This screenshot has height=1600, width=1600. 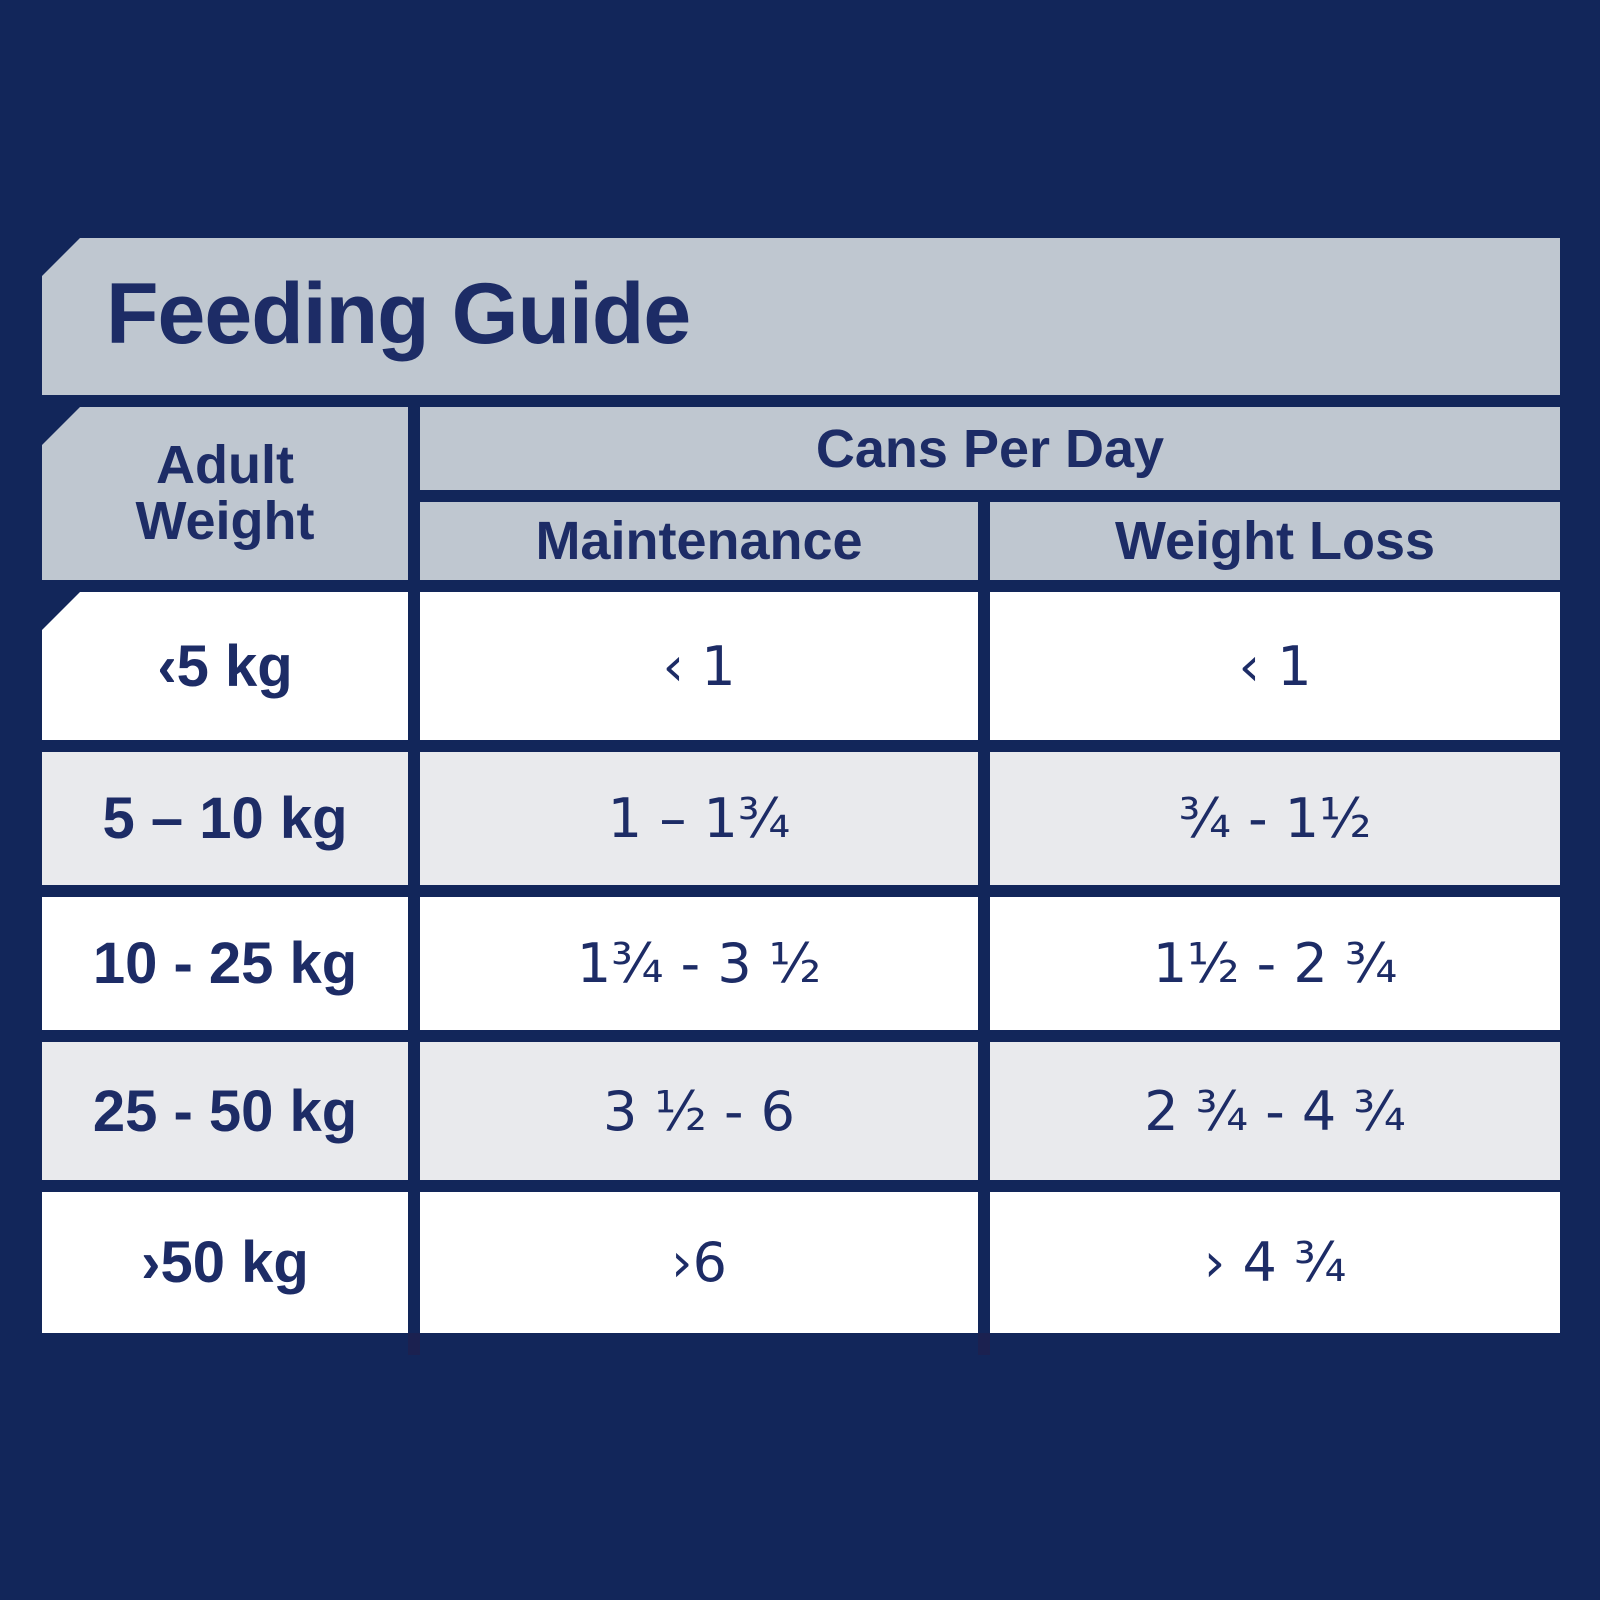 What do you see at coordinates (225, 520) in the screenshot?
I see `adult-weight-line2: Weight` at bounding box center [225, 520].